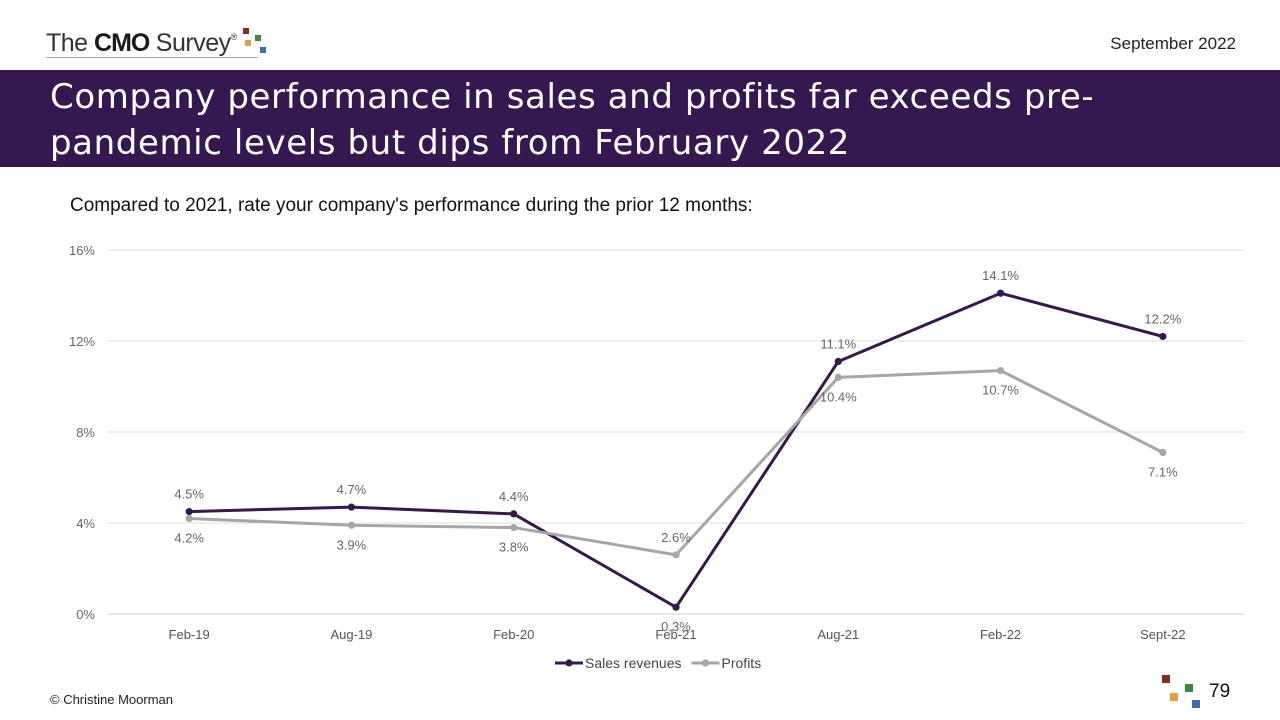 The image size is (1280, 720). I want to click on x-tick-label: Feb-22, so click(1000, 634).